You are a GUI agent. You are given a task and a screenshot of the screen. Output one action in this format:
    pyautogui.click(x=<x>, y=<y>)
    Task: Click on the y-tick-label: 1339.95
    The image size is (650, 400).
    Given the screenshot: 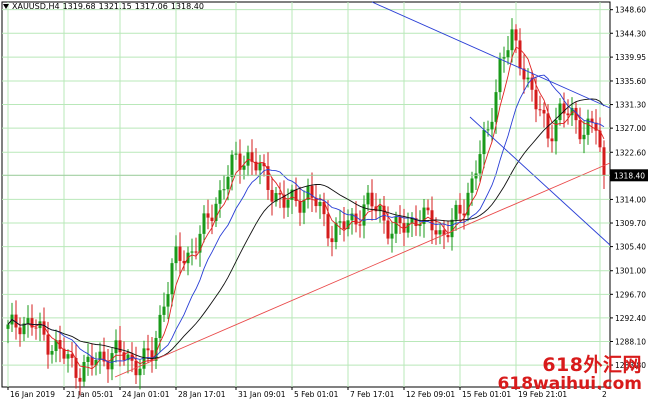 What is the action you would take?
    pyautogui.click(x=630, y=57)
    